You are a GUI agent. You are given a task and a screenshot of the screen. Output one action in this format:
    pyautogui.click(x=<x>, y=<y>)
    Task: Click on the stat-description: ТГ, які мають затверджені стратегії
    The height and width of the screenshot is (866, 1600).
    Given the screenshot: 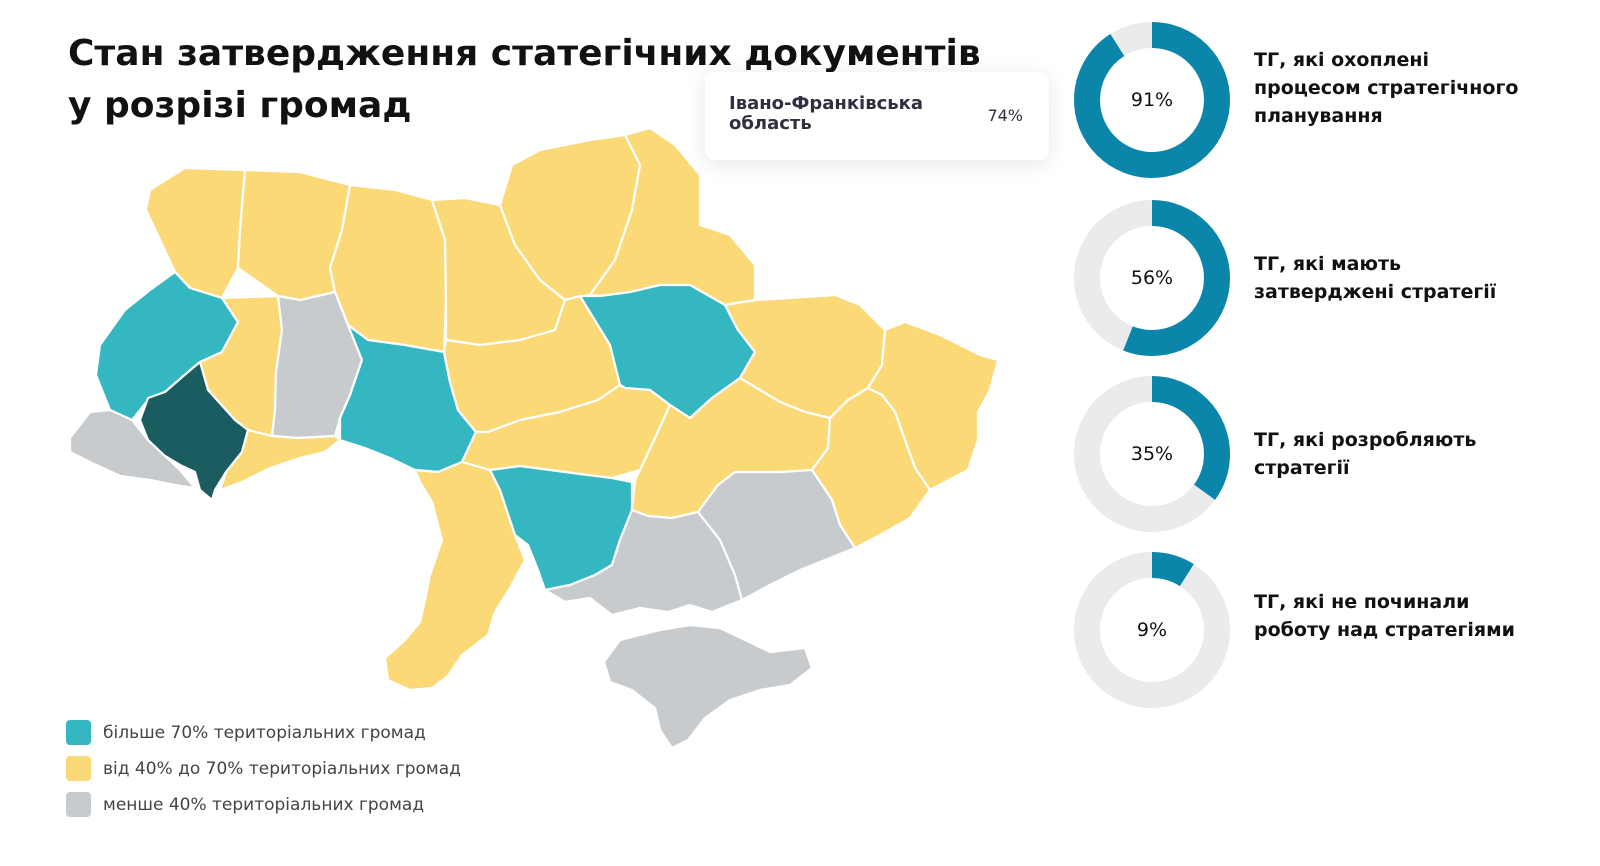 What is the action you would take?
    pyautogui.click(x=1375, y=278)
    